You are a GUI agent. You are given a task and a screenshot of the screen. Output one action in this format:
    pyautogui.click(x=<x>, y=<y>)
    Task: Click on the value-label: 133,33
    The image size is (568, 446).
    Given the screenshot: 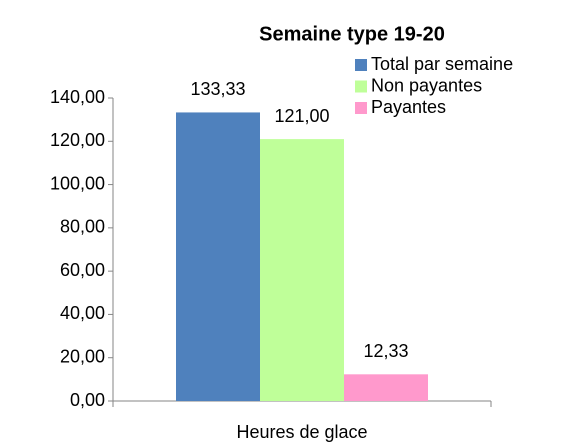 What is the action you would take?
    pyautogui.click(x=217, y=89)
    